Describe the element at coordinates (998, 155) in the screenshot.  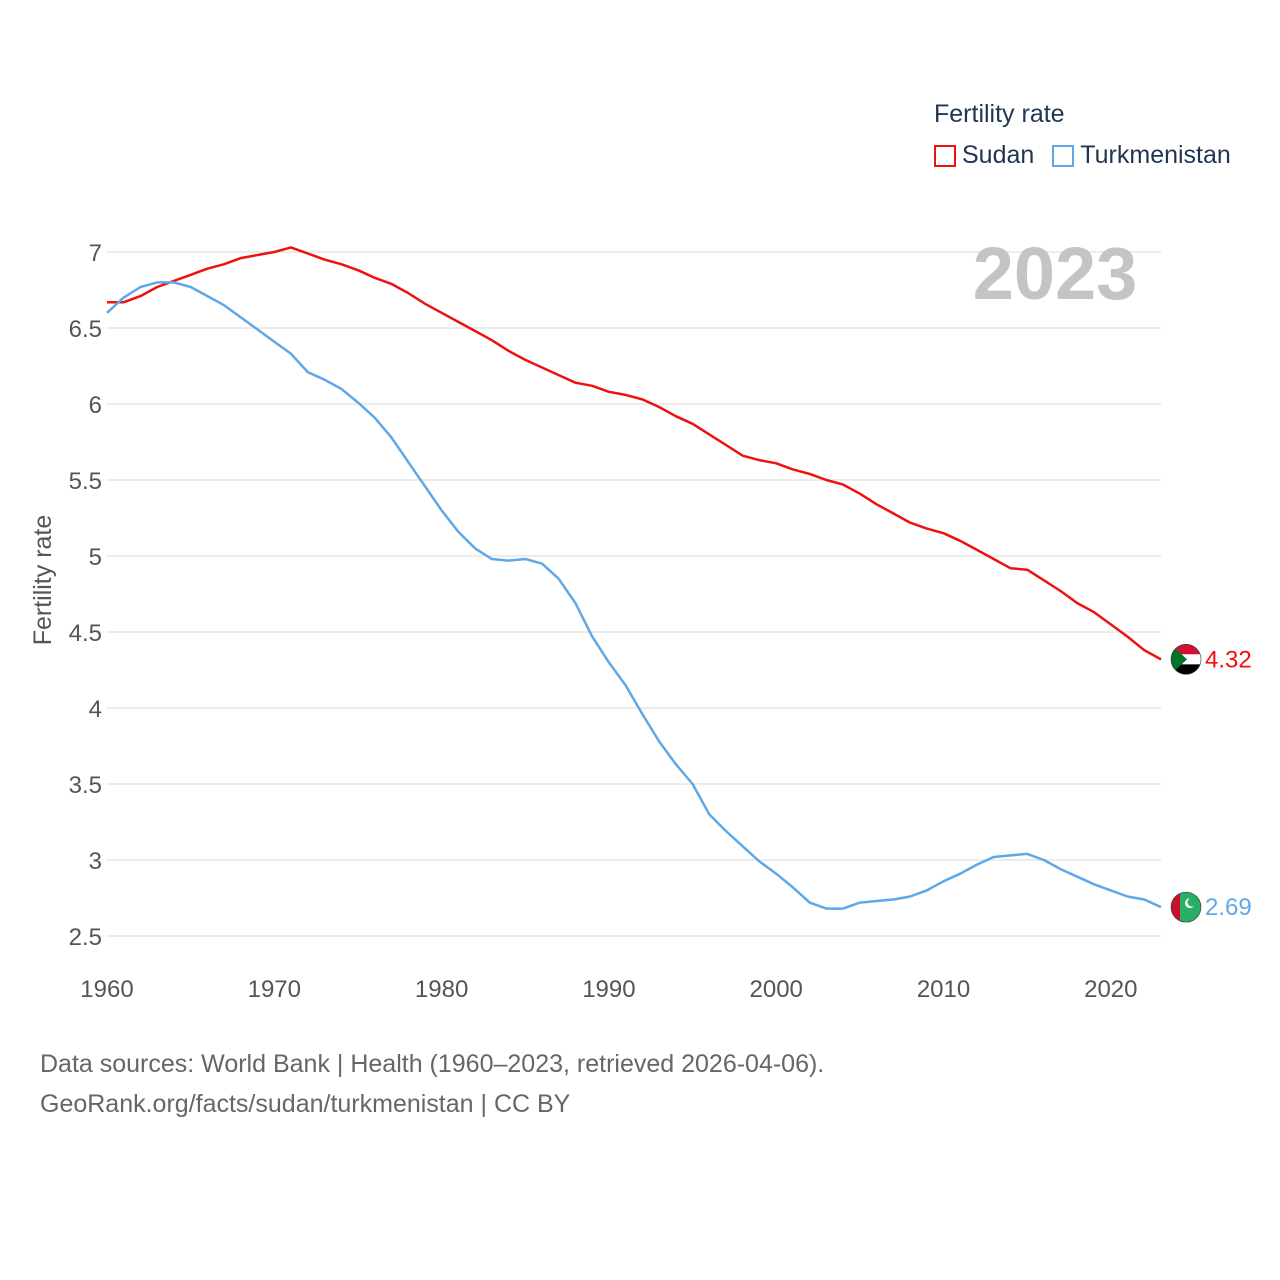
I see `legend-label-sudan: Sudan` at that location.